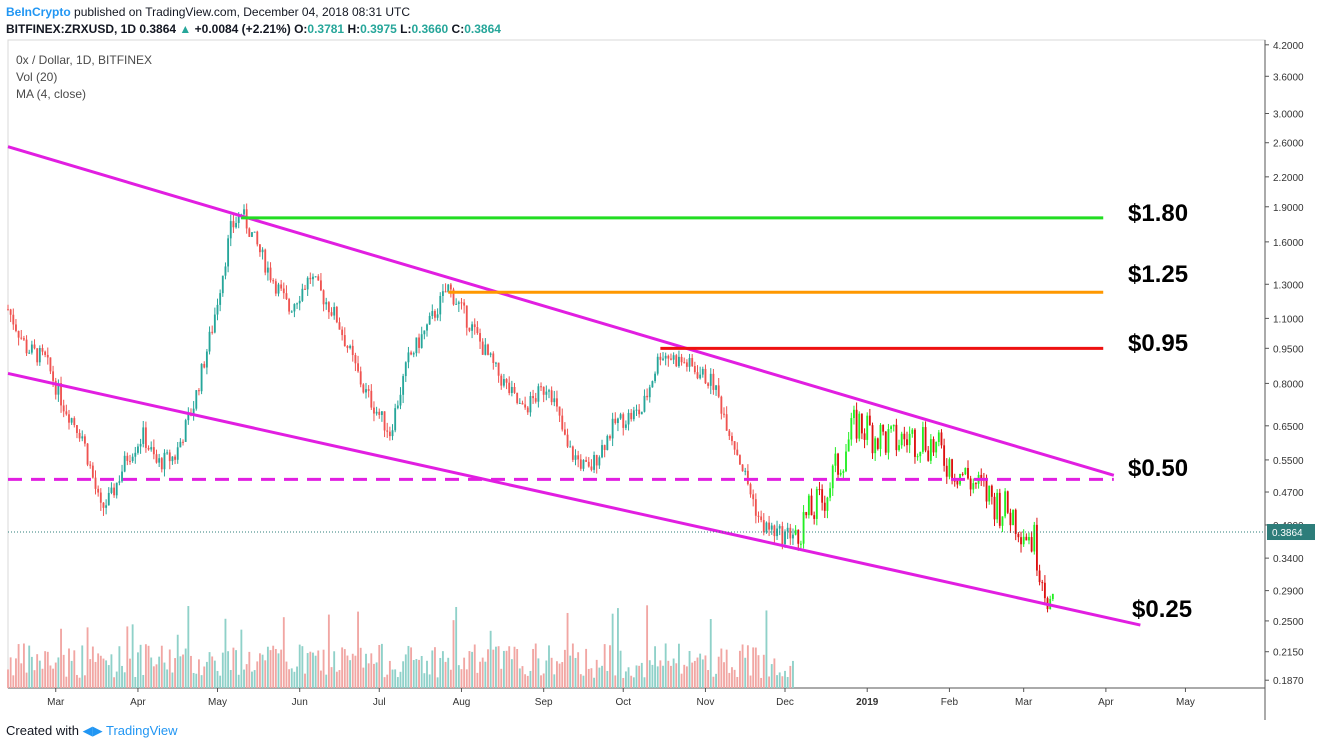 The height and width of the screenshot is (749, 1317). What do you see at coordinates (37, 77) in the screenshot?
I see `legend-volume: Vol (20)` at bounding box center [37, 77].